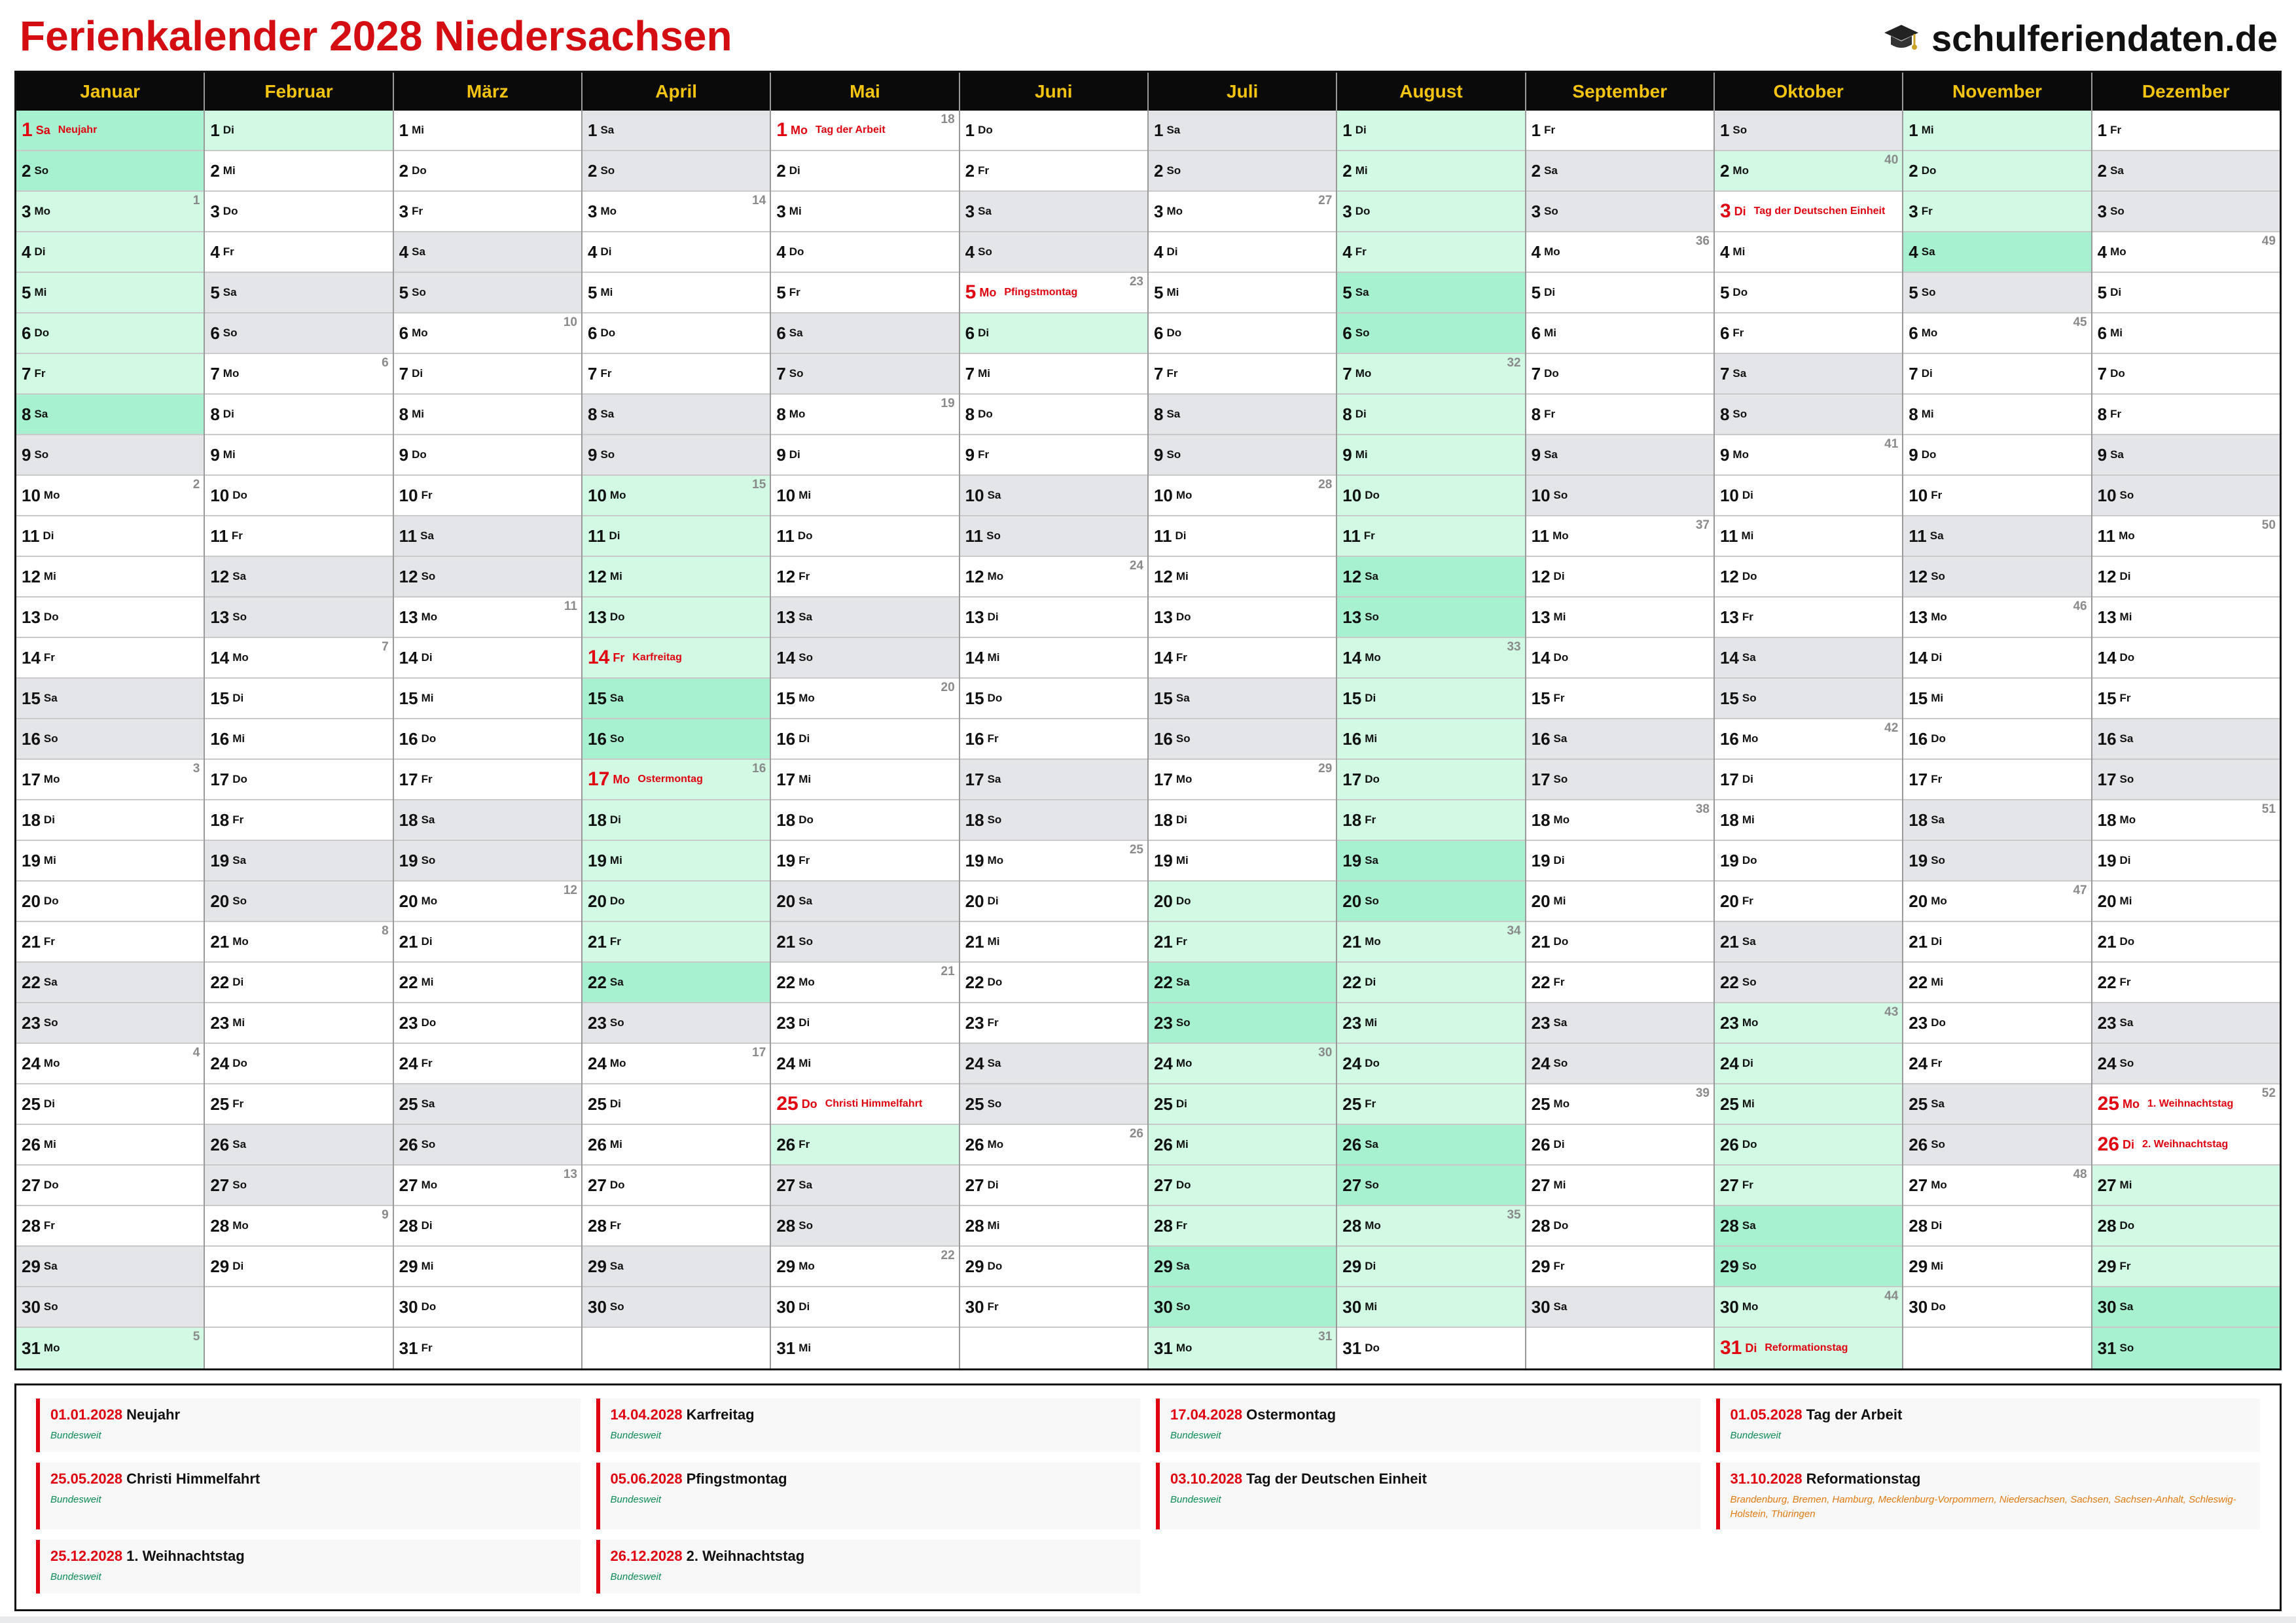  What do you see at coordinates (870, 1414) in the screenshot?
I see `holiday-line: 14.04.2028 Karfreitag` at bounding box center [870, 1414].